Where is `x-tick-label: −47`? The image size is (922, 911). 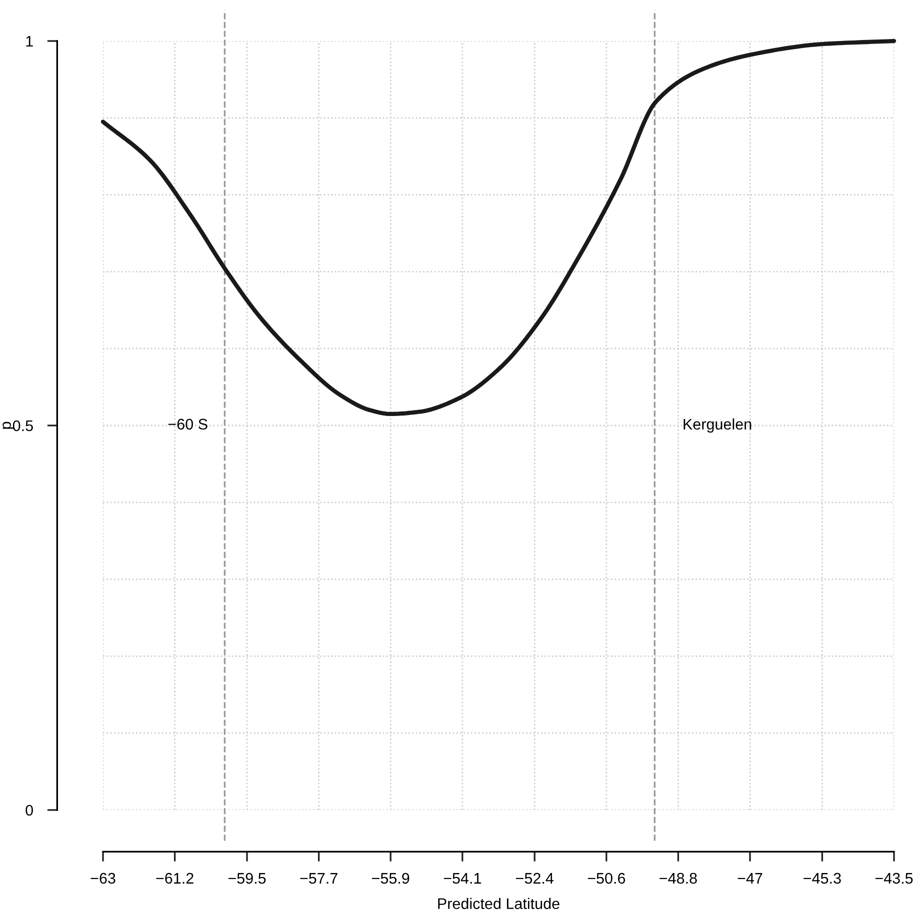 x-tick-label: −47 is located at coordinates (750, 878).